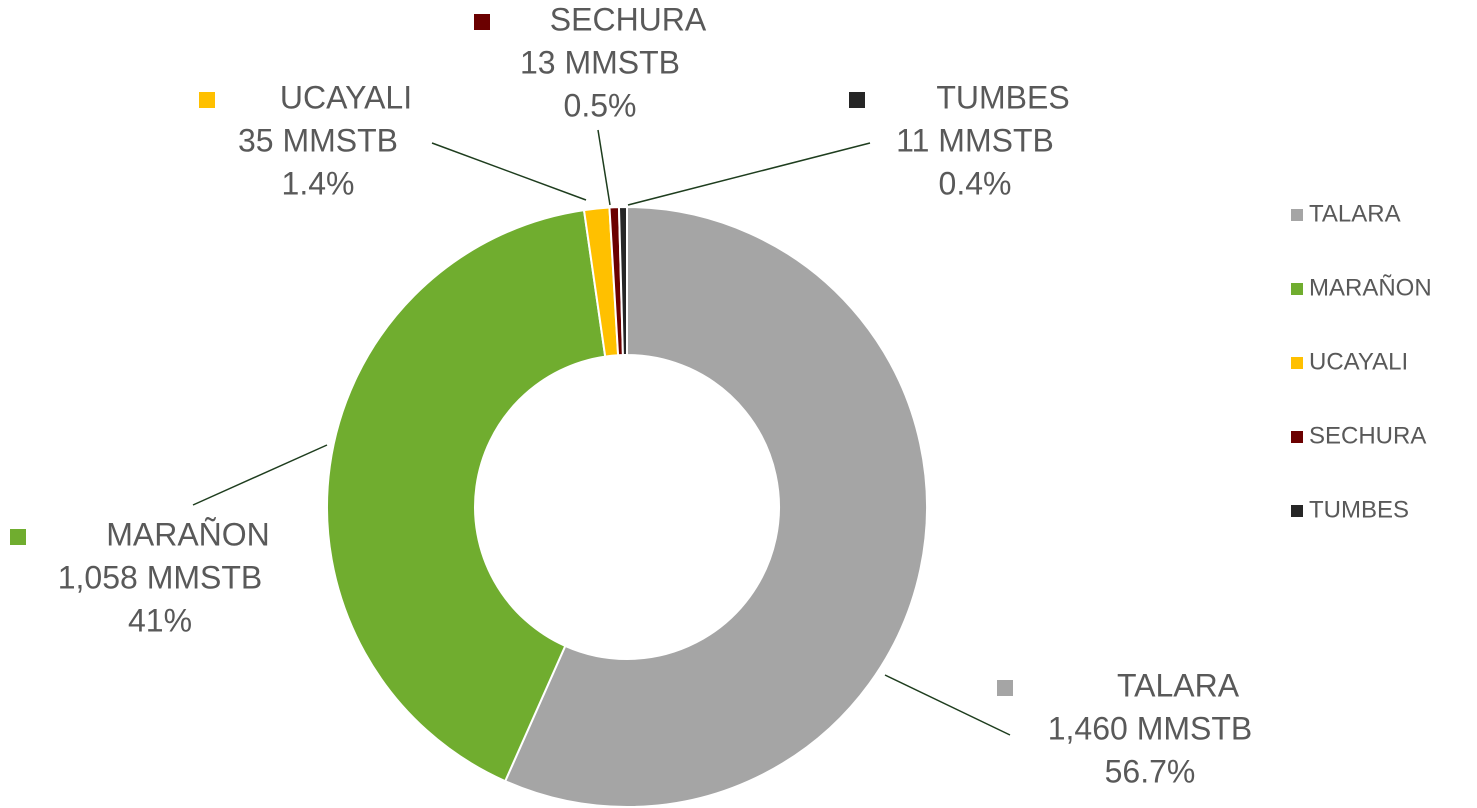  I want to click on data-label-value: 11 MMSTB, so click(975, 140).